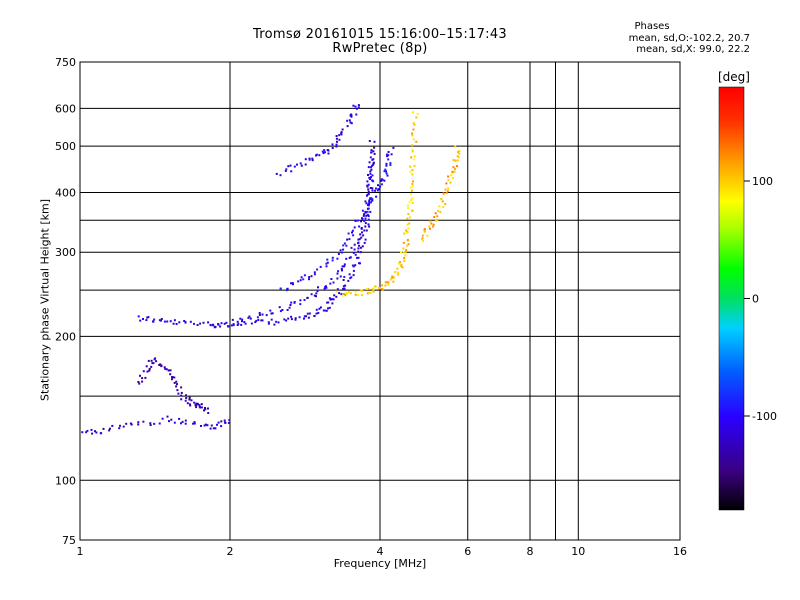 This screenshot has width=800, height=600. Describe the element at coordinates (65, 336) in the screenshot. I see `y-tick-label: 200` at that location.